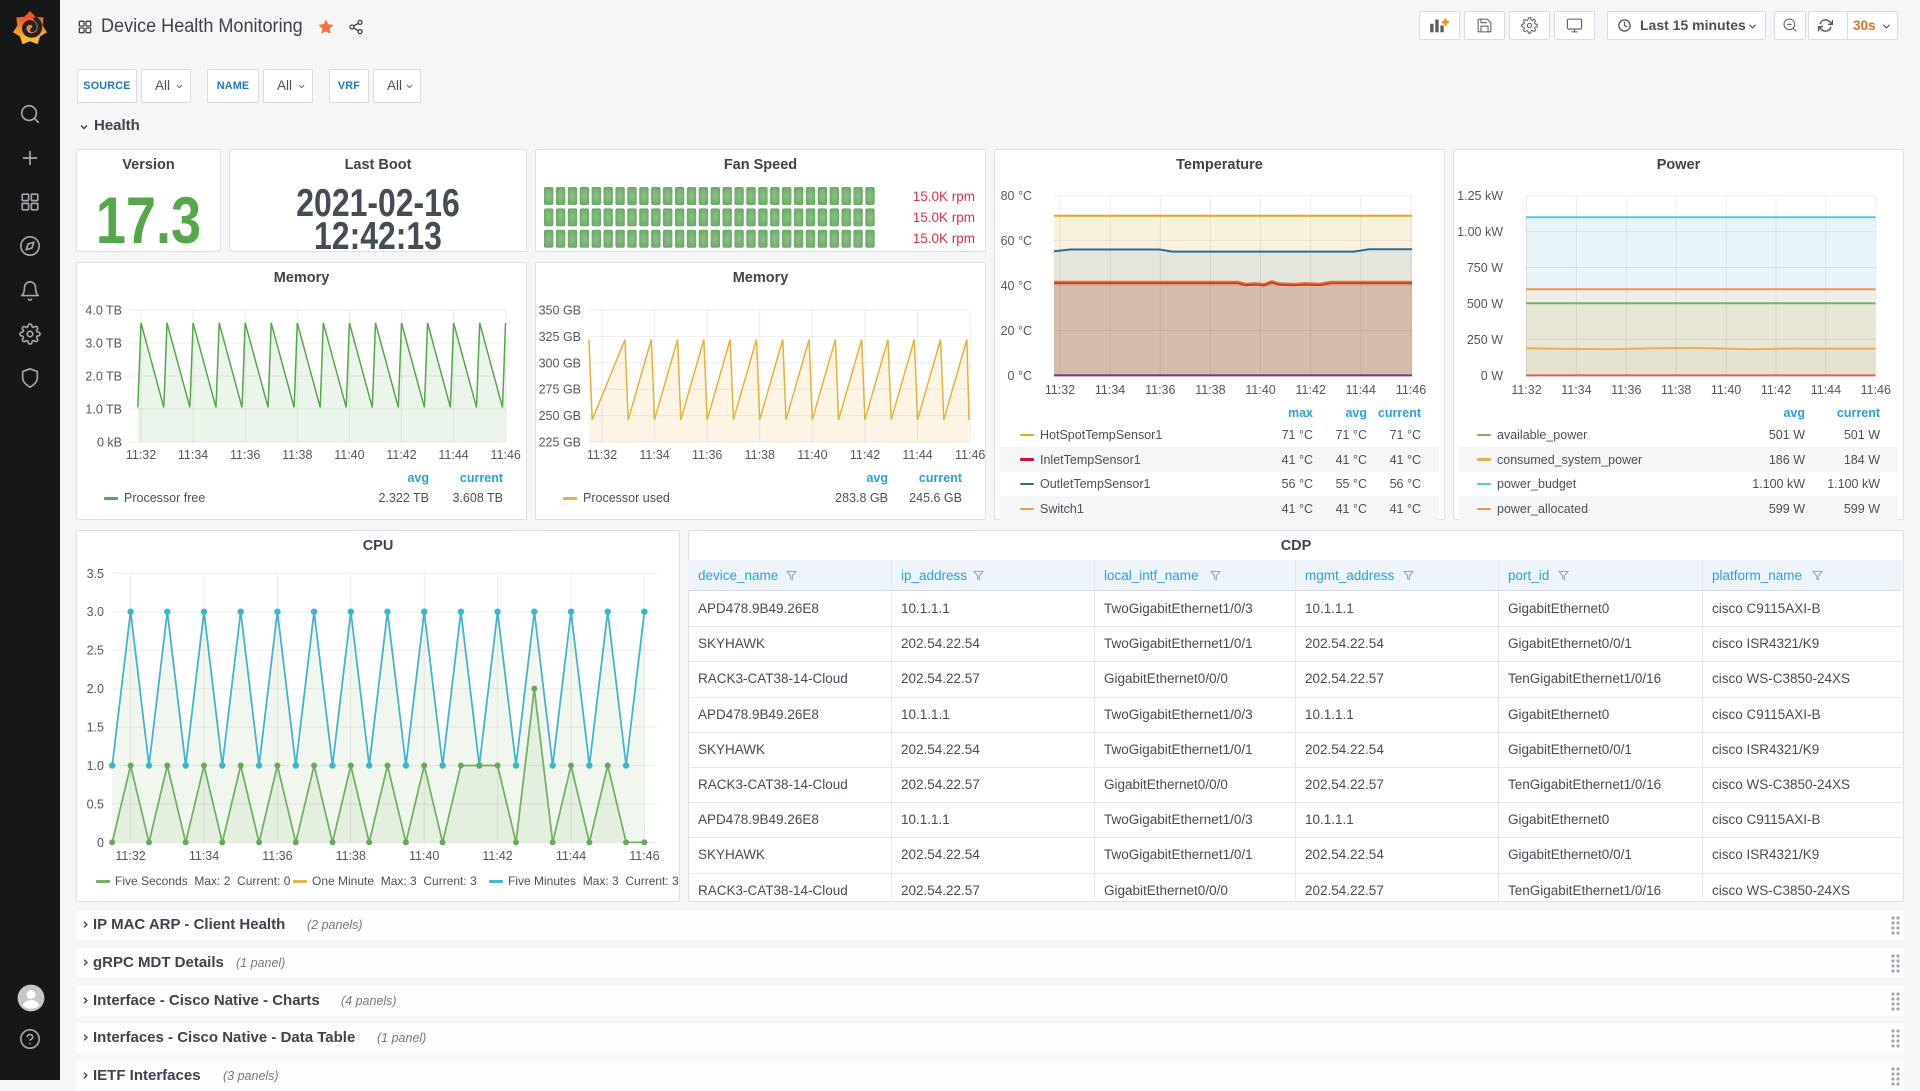 The height and width of the screenshot is (1091, 1920). I want to click on svg-text: 60 °C, so click(1016, 241).